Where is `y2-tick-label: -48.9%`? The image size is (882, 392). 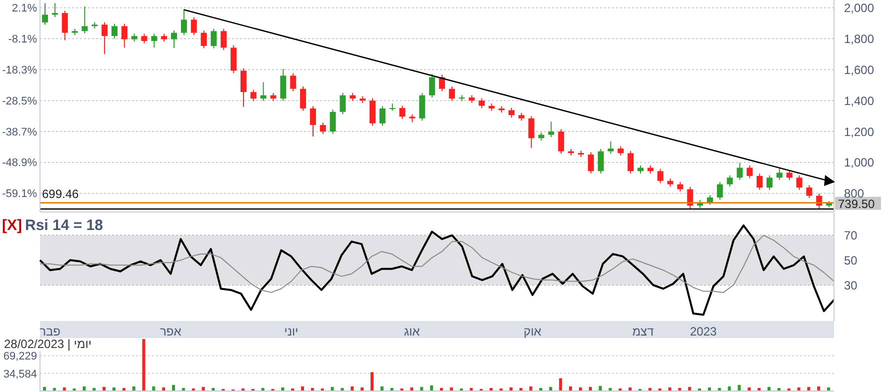
y2-tick-label: -48.9% is located at coordinates (20, 163).